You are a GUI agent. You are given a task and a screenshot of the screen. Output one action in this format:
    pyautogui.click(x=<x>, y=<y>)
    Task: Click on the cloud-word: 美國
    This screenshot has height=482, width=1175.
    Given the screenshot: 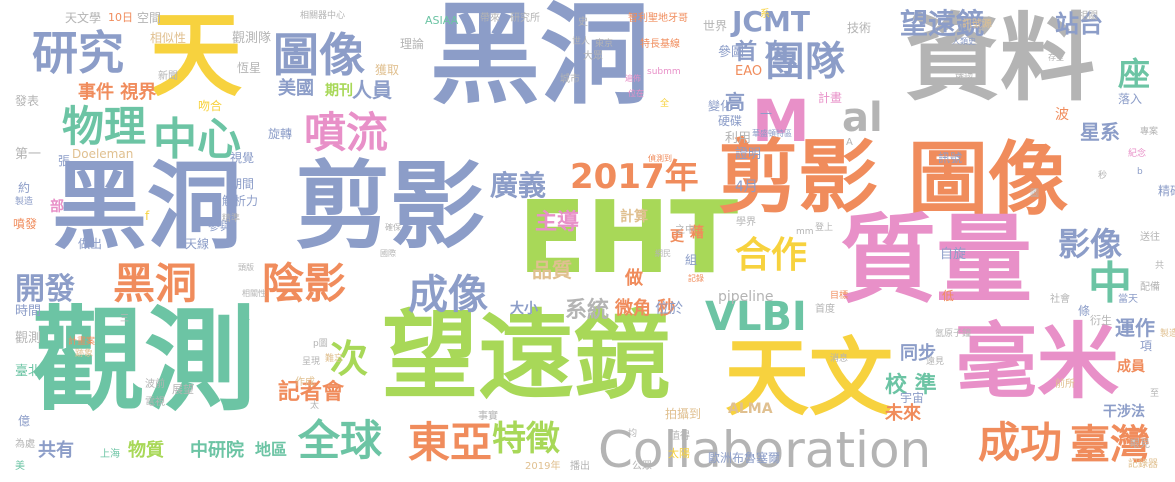 What is the action you would take?
    pyautogui.click(x=296, y=88)
    